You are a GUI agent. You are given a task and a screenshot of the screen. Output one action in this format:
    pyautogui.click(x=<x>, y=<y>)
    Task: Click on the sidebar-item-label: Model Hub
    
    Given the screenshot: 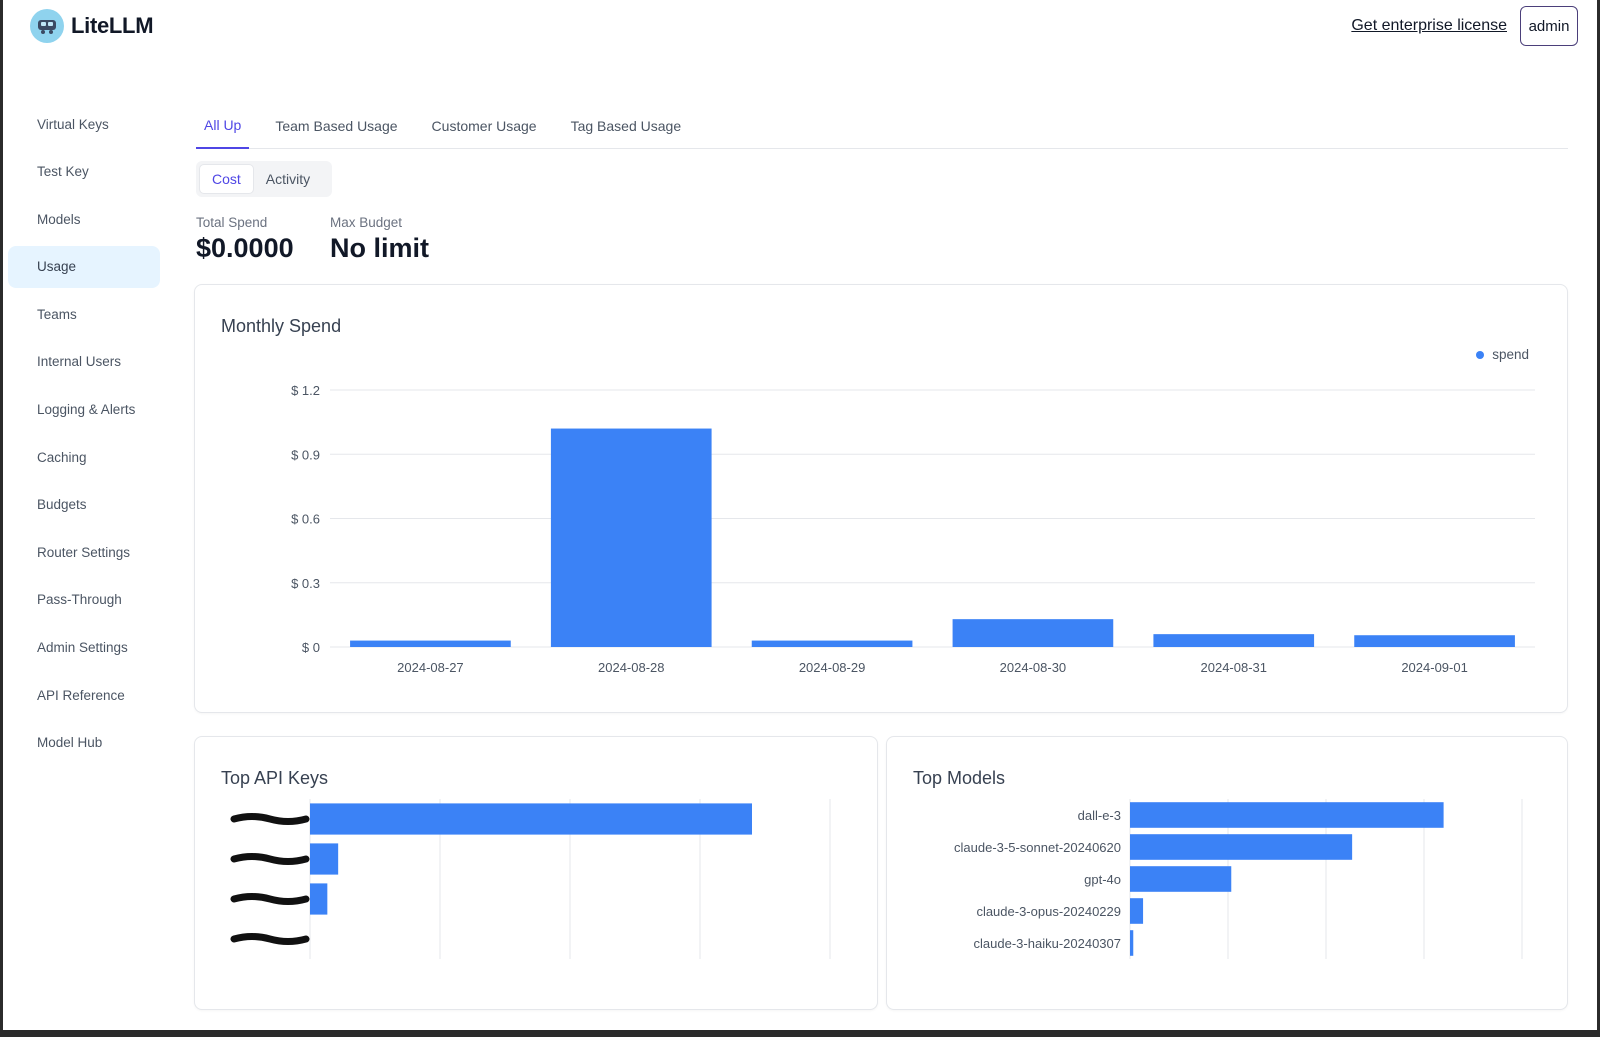 What is the action you would take?
    pyautogui.click(x=70, y=743)
    